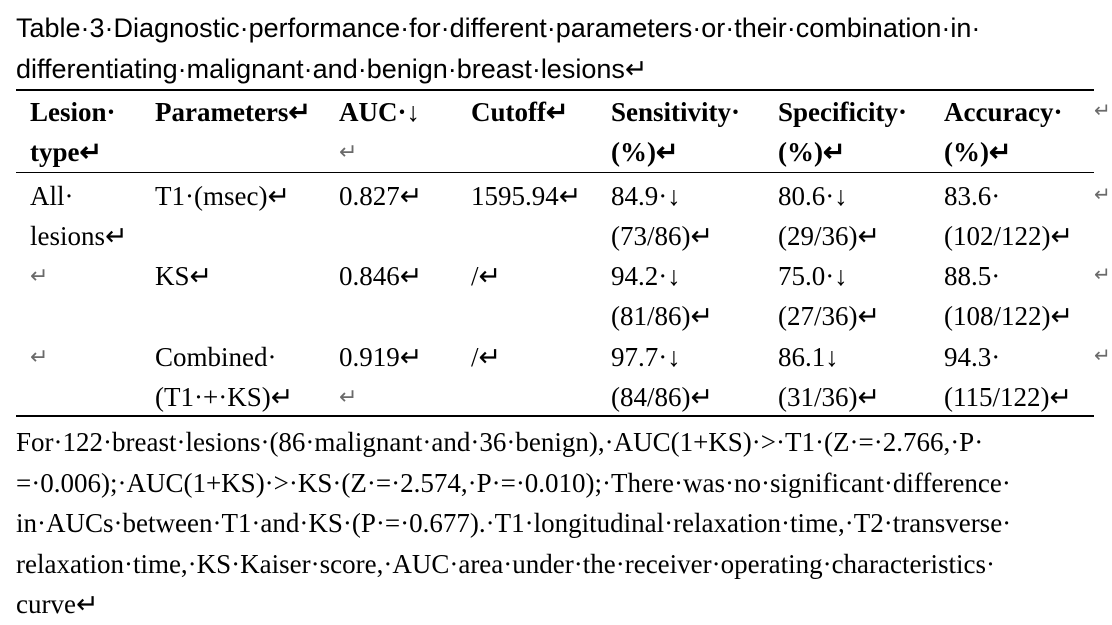  Describe the element at coordinates (381, 357) in the screenshot. I see `cell-text: 0.919↵` at that location.